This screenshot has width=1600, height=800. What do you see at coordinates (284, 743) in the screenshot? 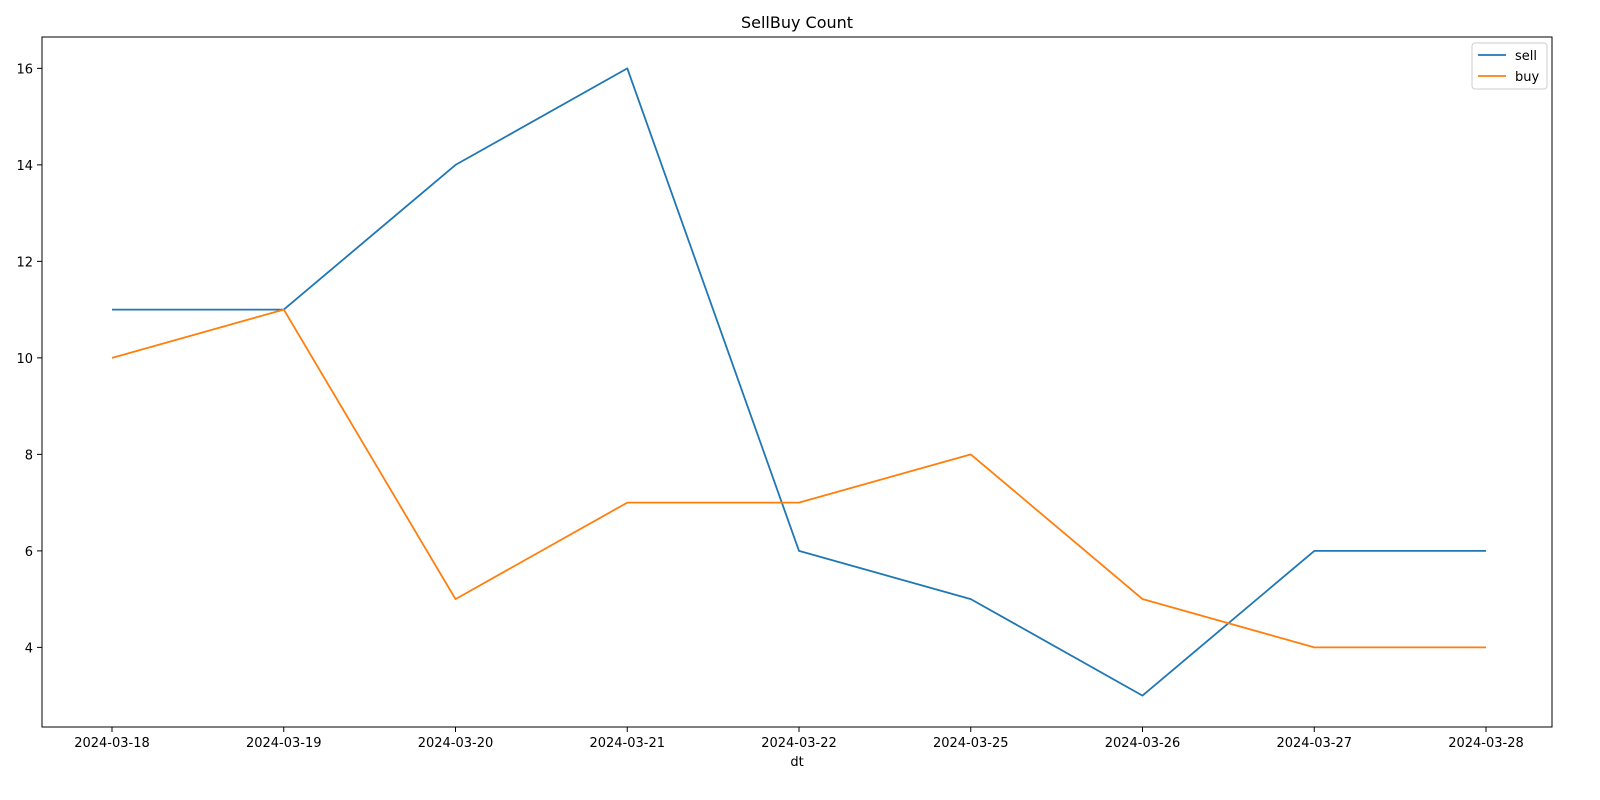
I see `x-tick-label: 2024-03-19` at bounding box center [284, 743].